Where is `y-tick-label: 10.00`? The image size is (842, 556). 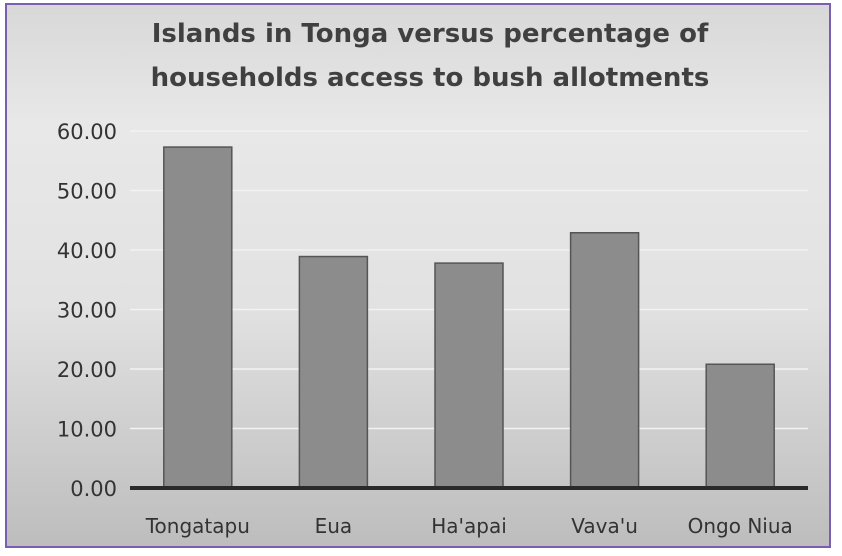 y-tick-label: 10.00 is located at coordinates (87, 430).